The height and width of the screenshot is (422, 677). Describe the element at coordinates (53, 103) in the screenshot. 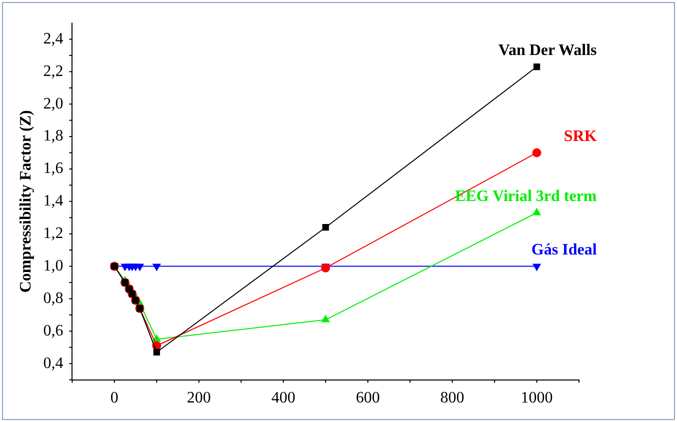

I see `y-tick-label: 2,0` at that location.